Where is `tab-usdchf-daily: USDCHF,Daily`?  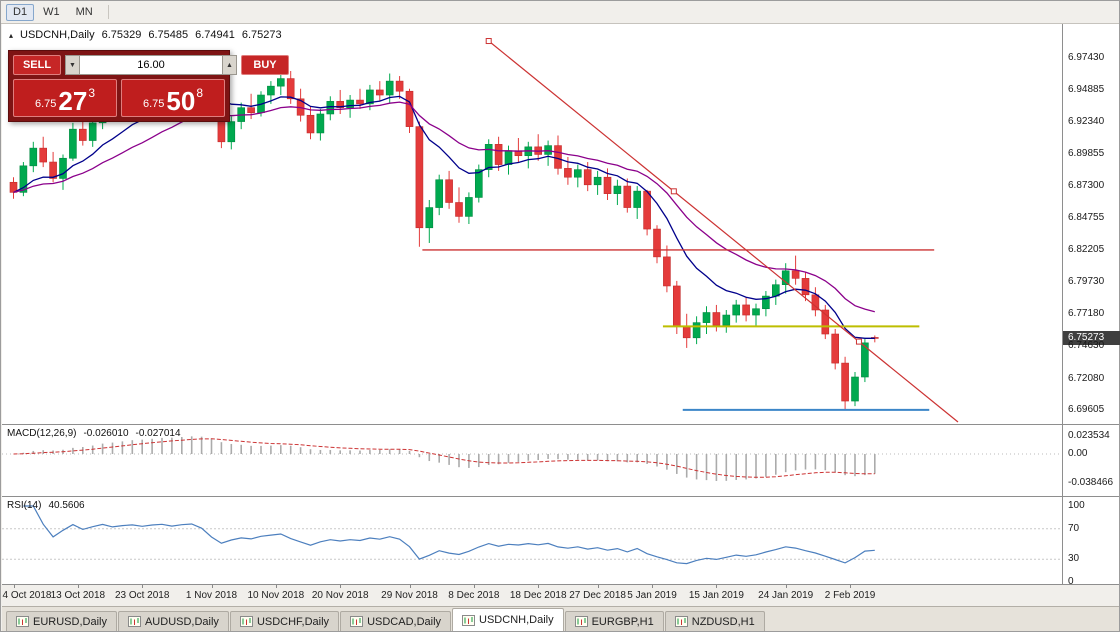
tab-usdchf-daily: USDCHF,Daily is located at coordinates (284, 621).